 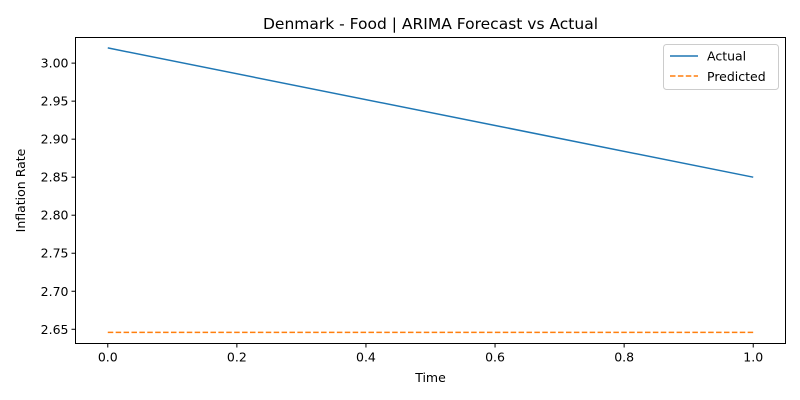 I want to click on x-tick-label: 0.0, so click(x=108, y=357).